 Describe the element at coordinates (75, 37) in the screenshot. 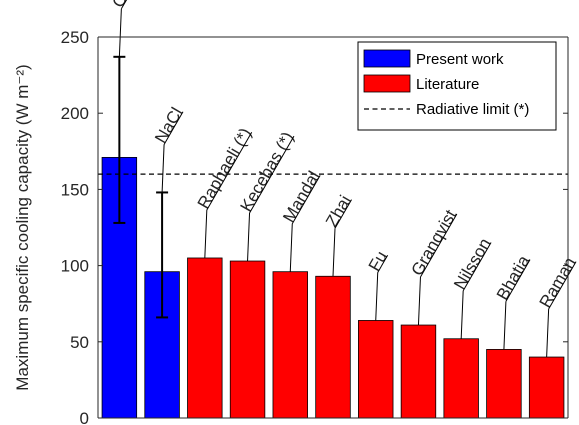

I see `y-tick-label-6: 250` at that location.